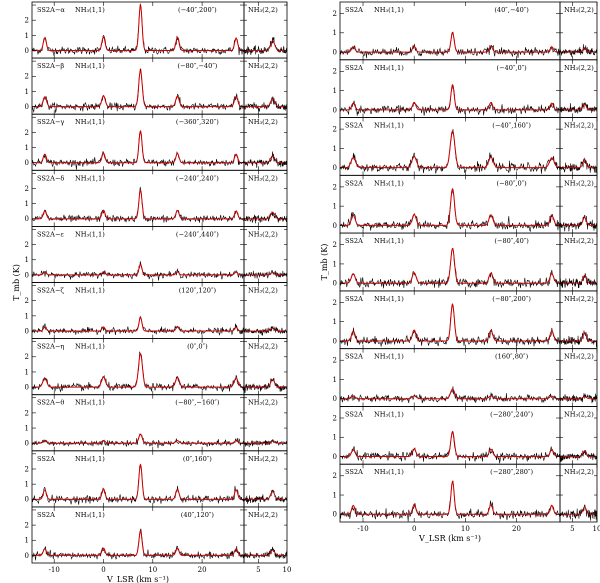 This screenshot has height=583, width=600. Describe the element at coordinates (362, 529) in the screenshot. I see `x-tick-label: -10` at that location.